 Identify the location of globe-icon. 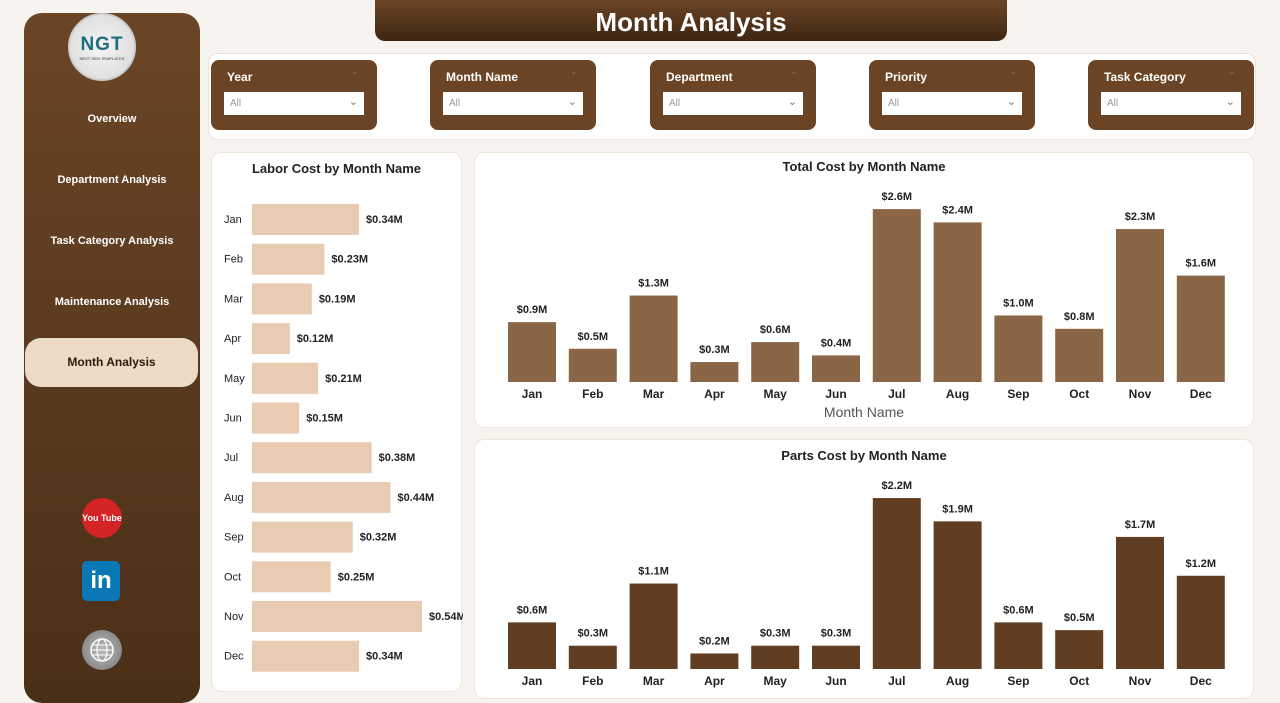
(102, 650).